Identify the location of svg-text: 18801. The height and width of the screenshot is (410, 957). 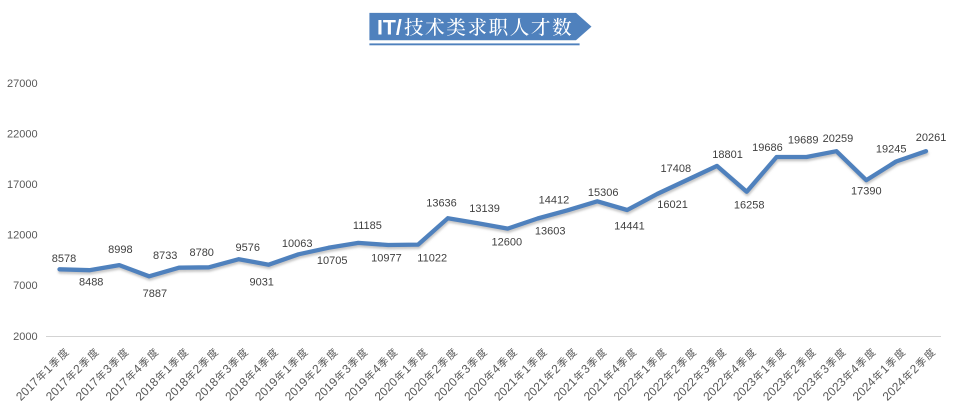
(727, 155).